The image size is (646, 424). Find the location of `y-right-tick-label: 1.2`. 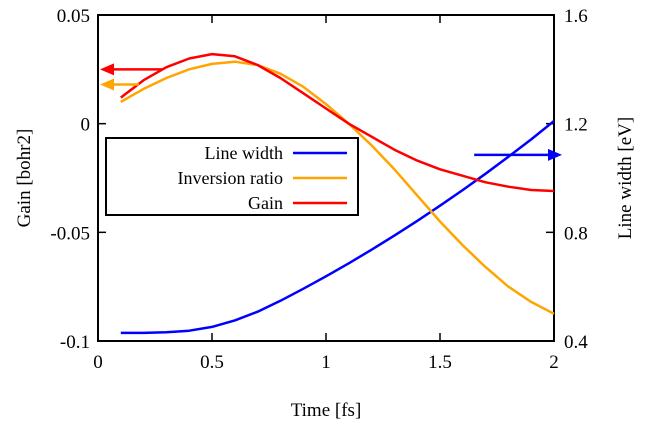

y-right-tick-label: 1.2 is located at coordinates (576, 125).